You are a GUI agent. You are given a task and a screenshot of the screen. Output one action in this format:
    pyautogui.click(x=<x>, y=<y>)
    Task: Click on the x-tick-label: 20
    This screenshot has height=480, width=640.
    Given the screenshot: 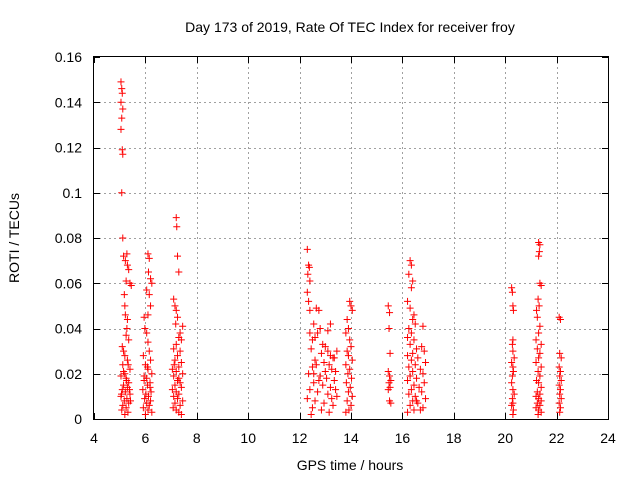 What is the action you would take?
    pyautogui.click(x=505, y=438)
    